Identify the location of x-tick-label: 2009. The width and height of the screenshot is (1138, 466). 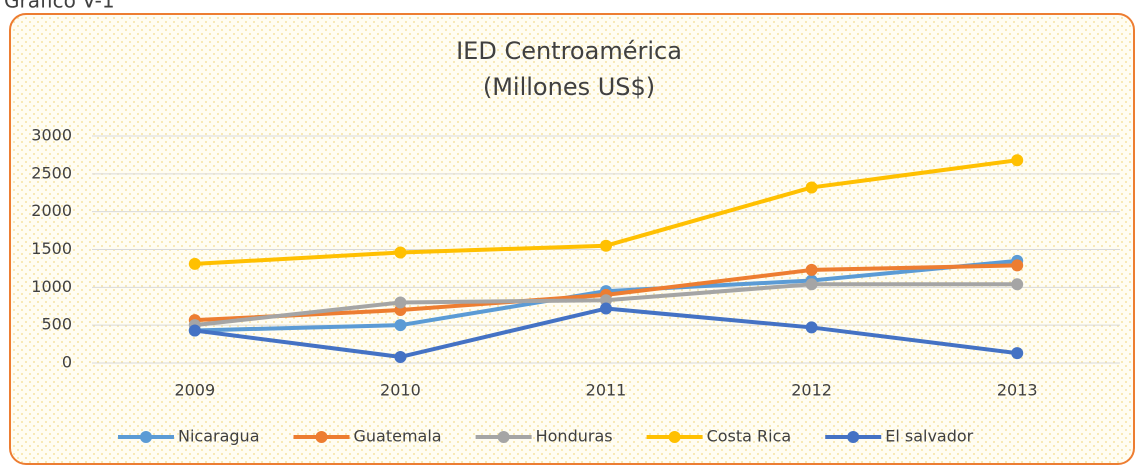
(194, 390).